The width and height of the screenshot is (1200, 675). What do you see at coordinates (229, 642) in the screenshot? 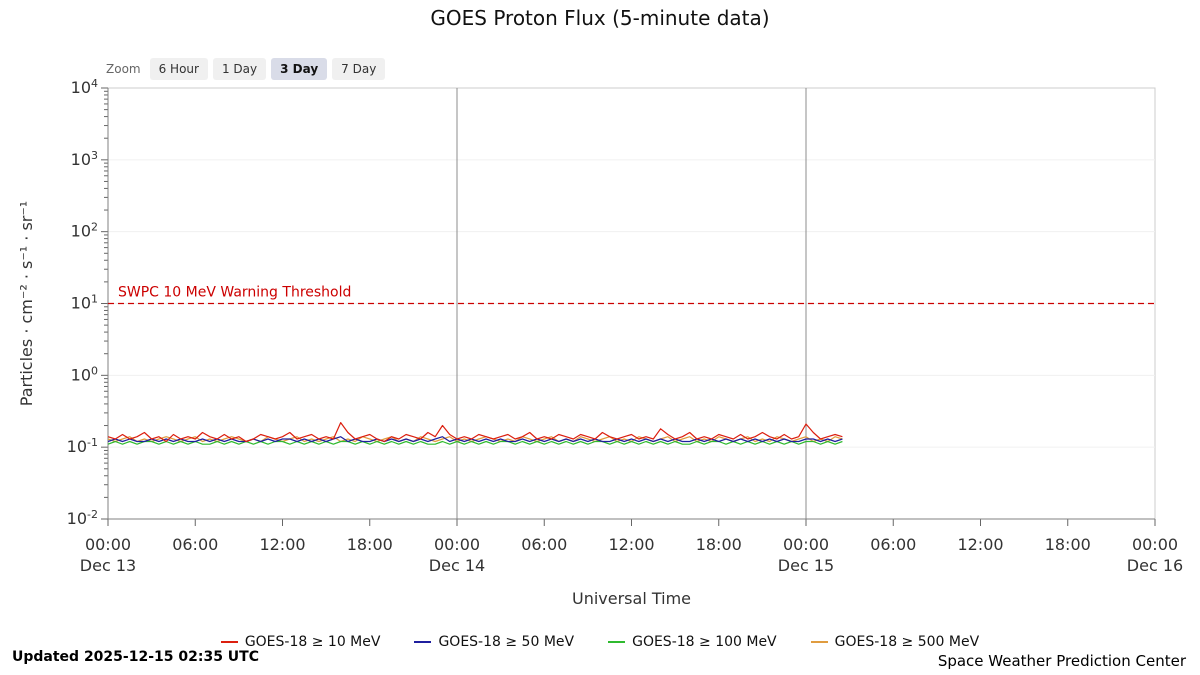
I see `legend-line-10mev-swatch` at bounding box center [229, 642].